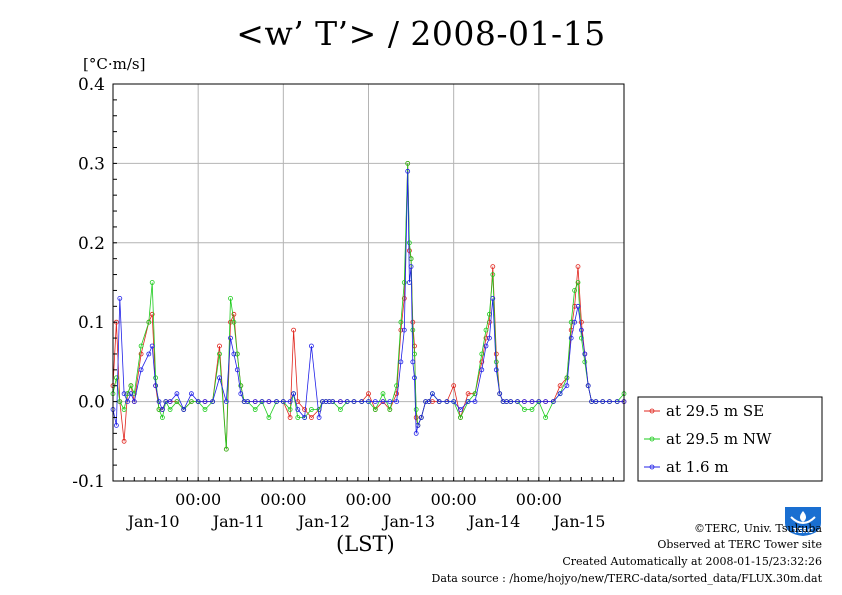 The image size is (842, 595). I want to click on y-tick-label: 0.1, so click(91, 323).